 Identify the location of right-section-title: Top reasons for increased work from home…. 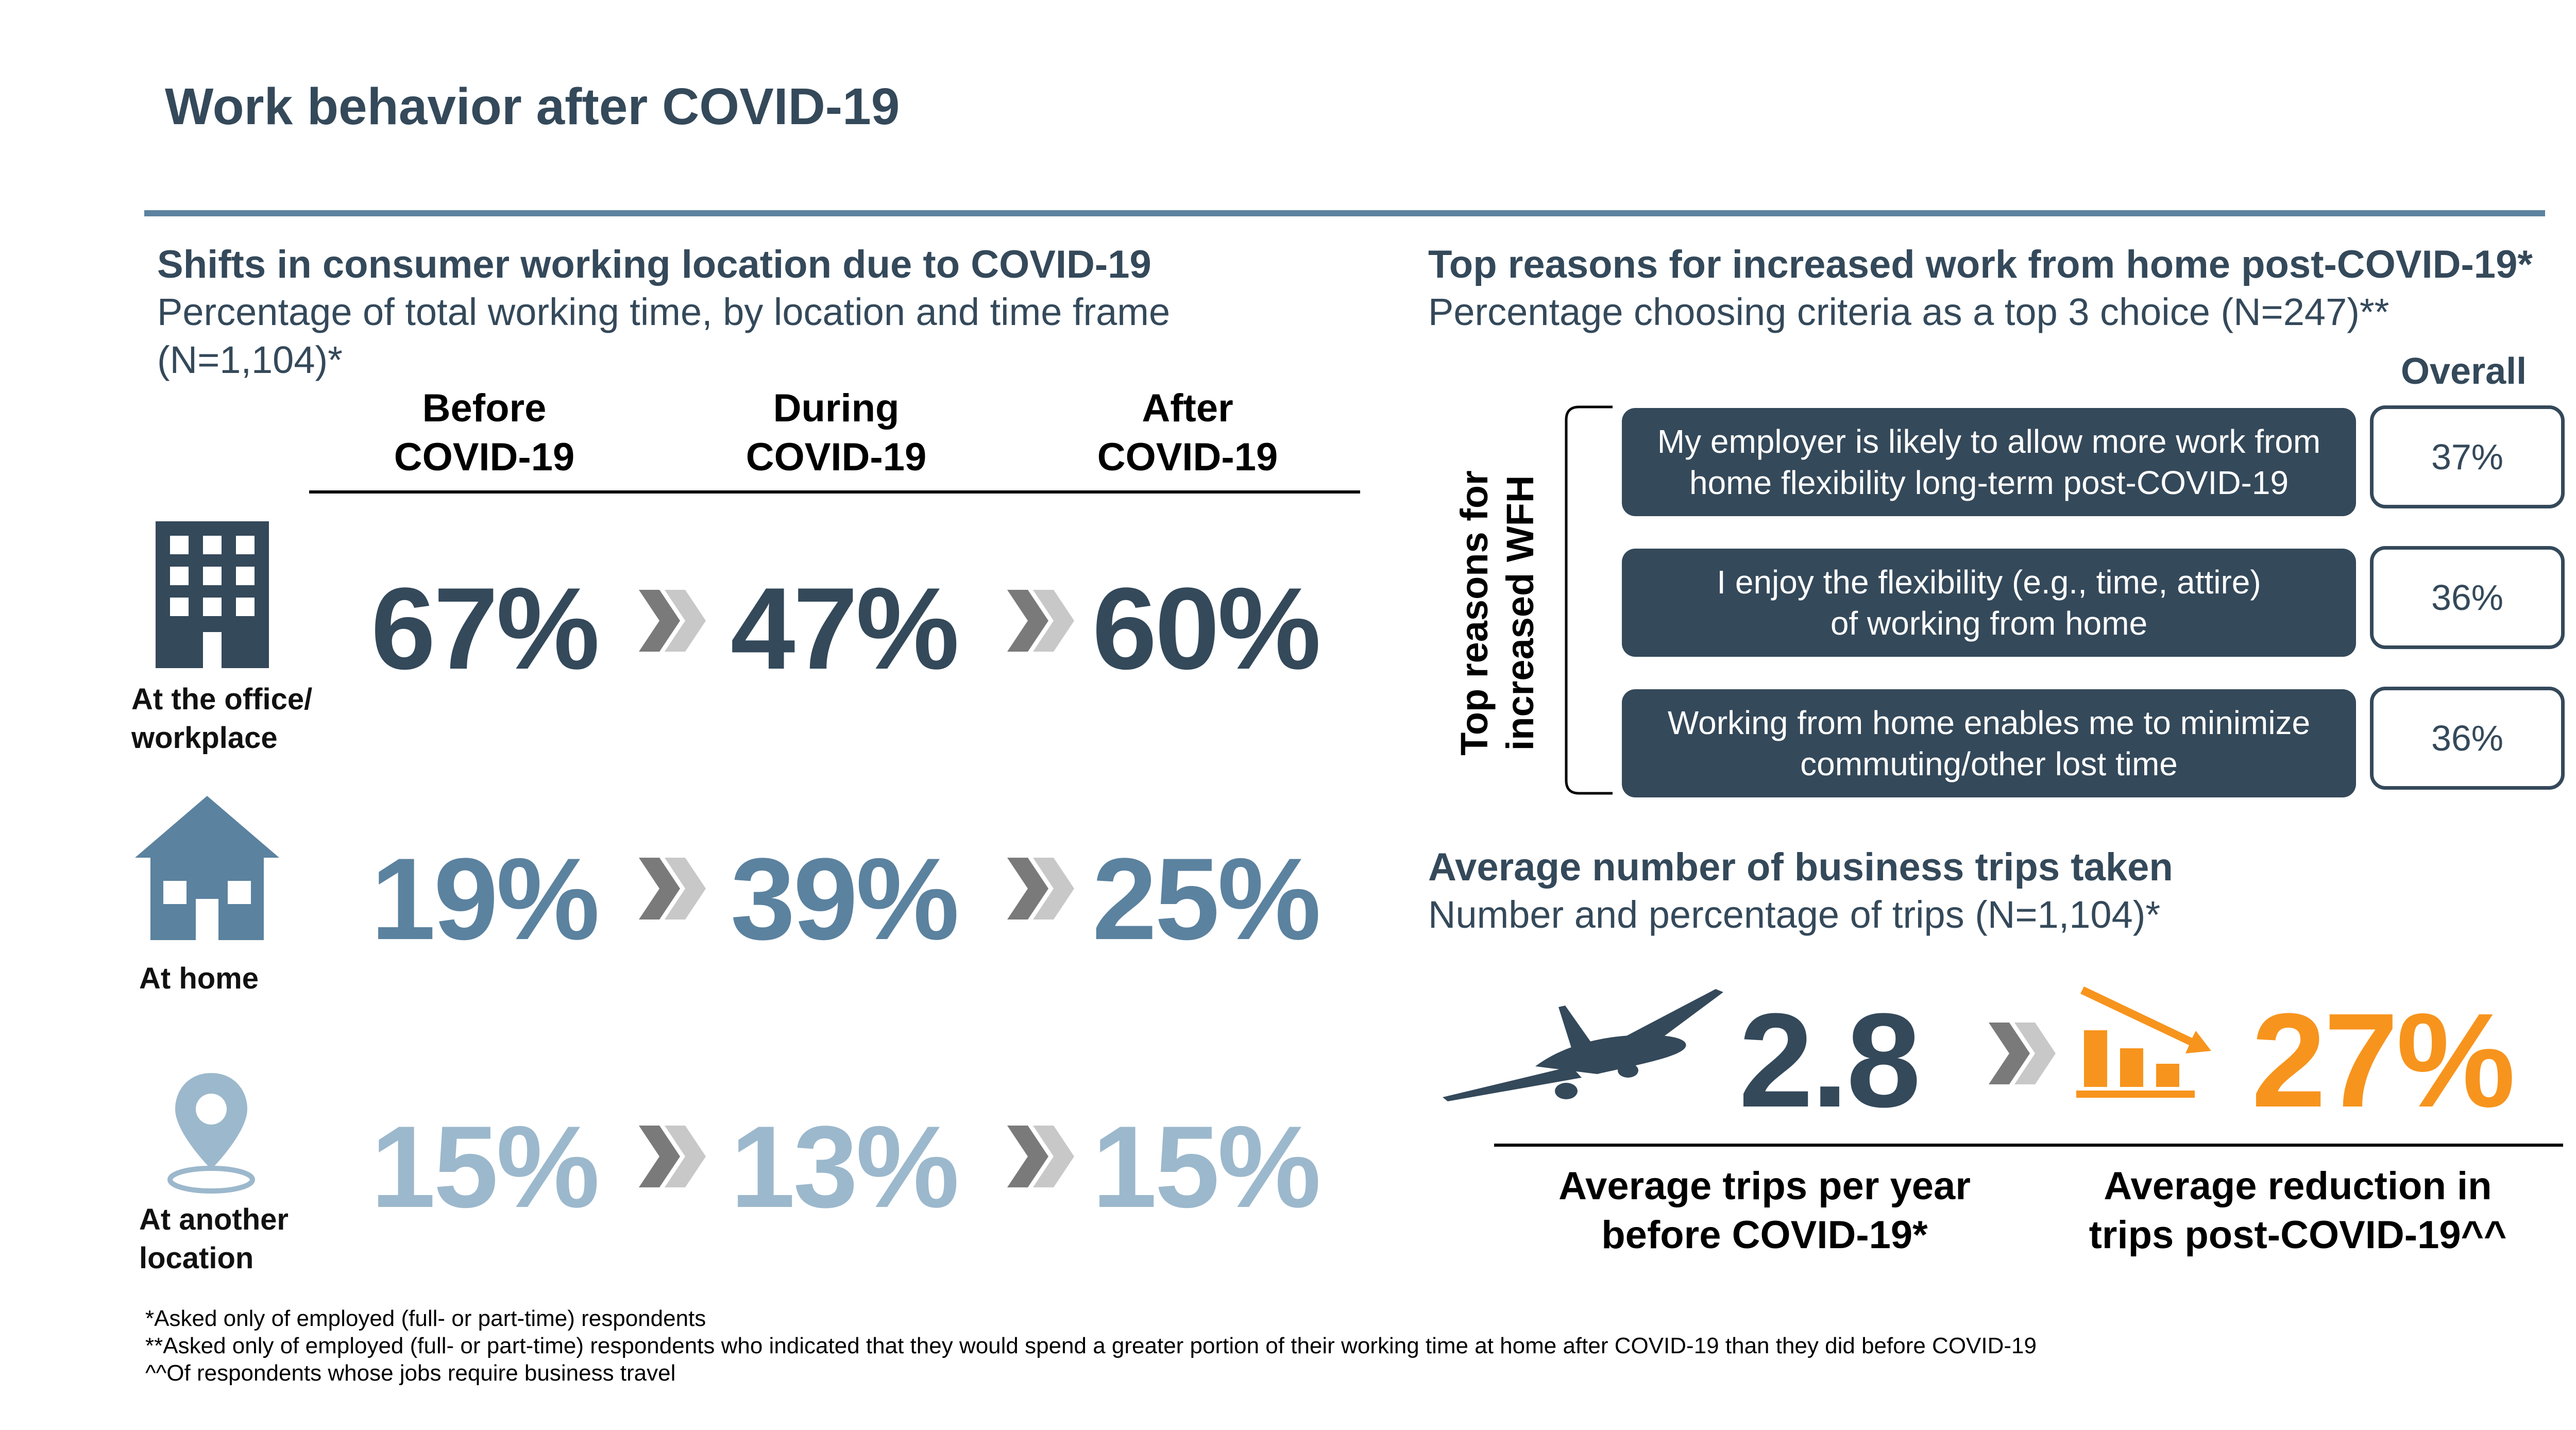
(1980, 264).